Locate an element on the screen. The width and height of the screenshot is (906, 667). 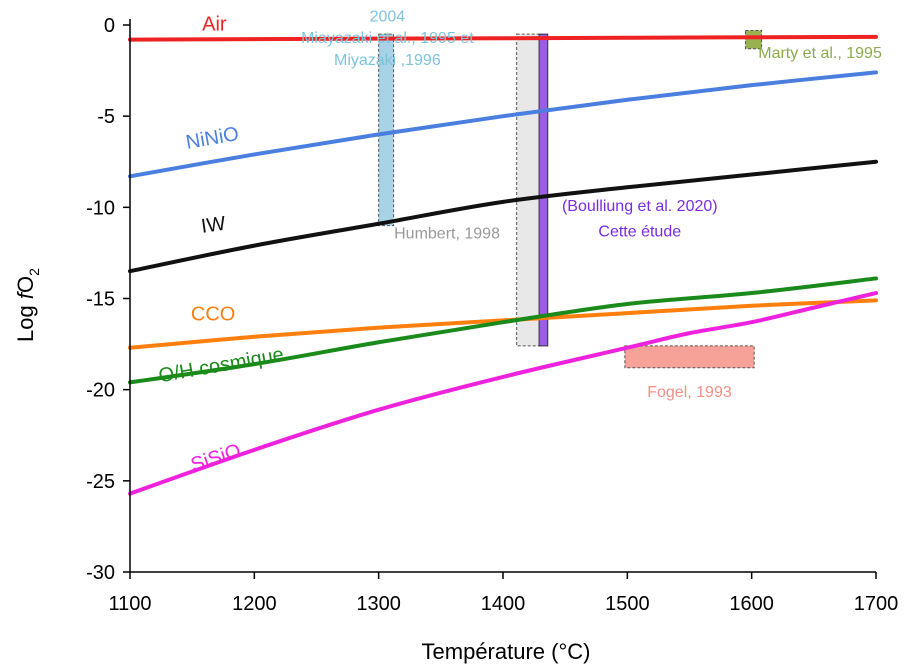
annotation-line: Miayazaki et al., 1995 et is located at coordinates (387, 38).